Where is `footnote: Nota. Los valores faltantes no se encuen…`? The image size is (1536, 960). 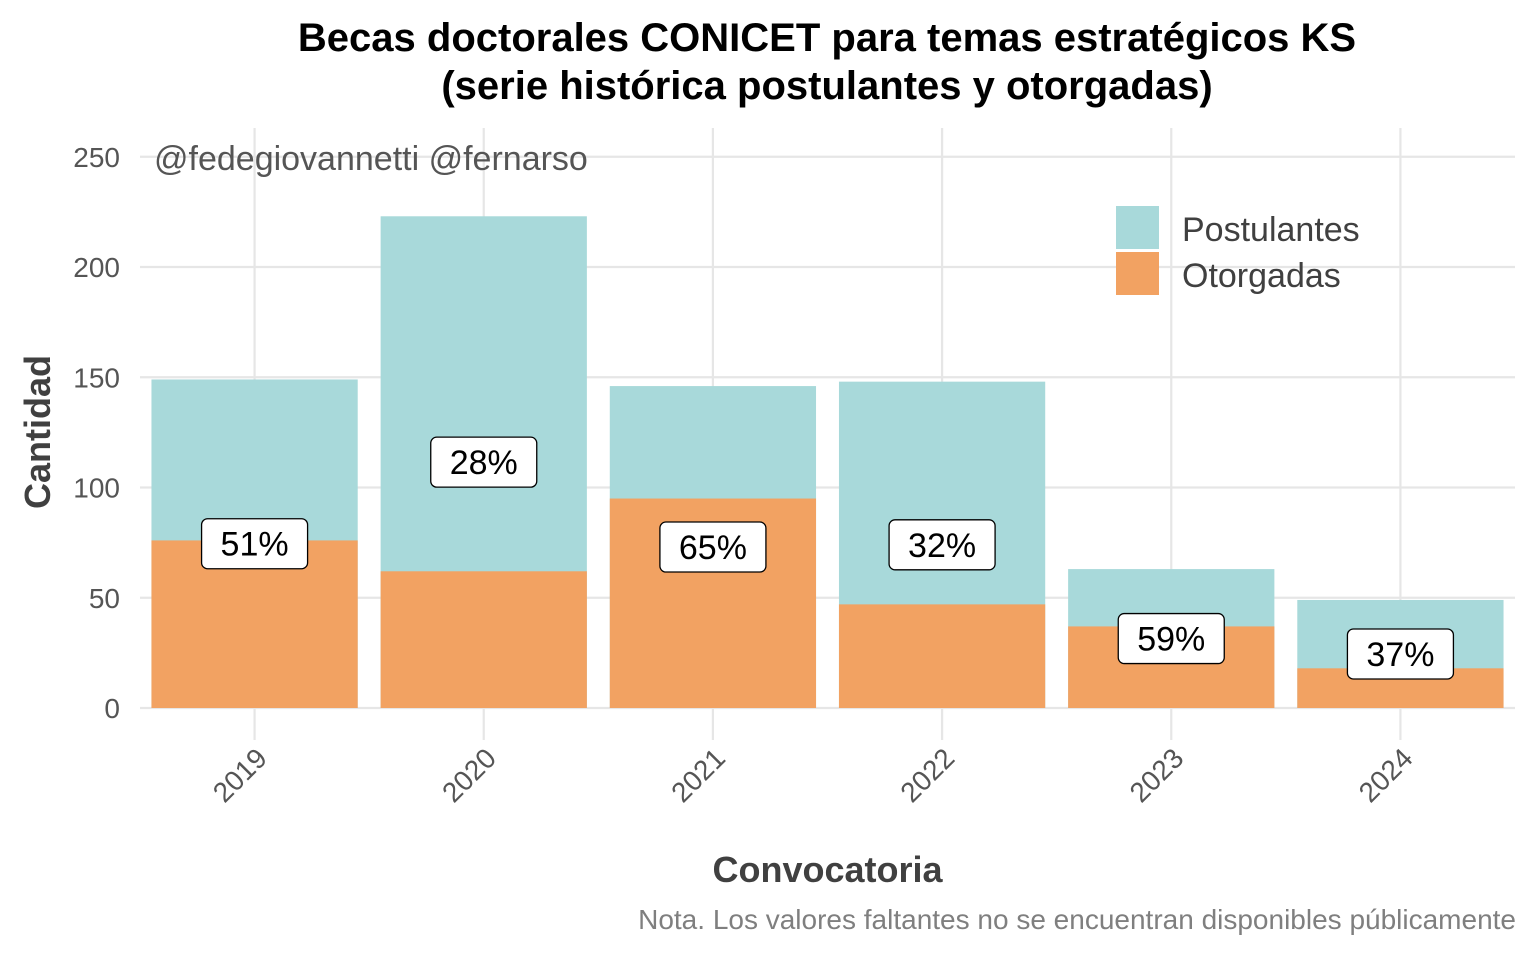
footnote: Nota. Los valores faltantes no se encuen… is located at coordinates (1077, 919).